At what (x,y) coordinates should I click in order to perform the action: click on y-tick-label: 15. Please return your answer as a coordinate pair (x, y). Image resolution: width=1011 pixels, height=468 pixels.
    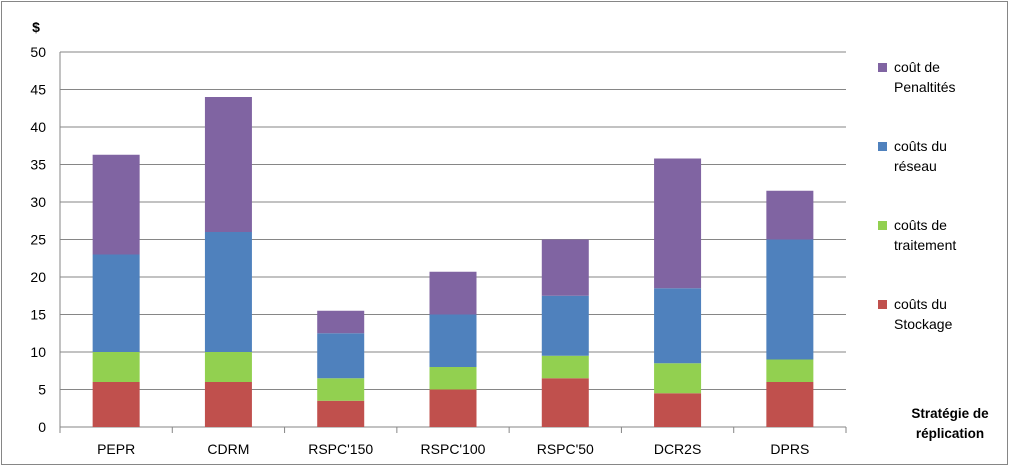
    Looking at the image, I should click on (38, 315).